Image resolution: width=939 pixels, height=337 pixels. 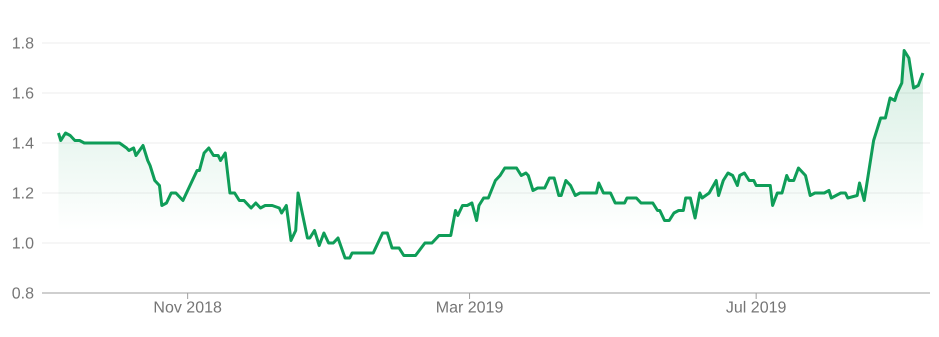 I want to click on x-tick-label: Nov 2018, so click(x=187, y=307).